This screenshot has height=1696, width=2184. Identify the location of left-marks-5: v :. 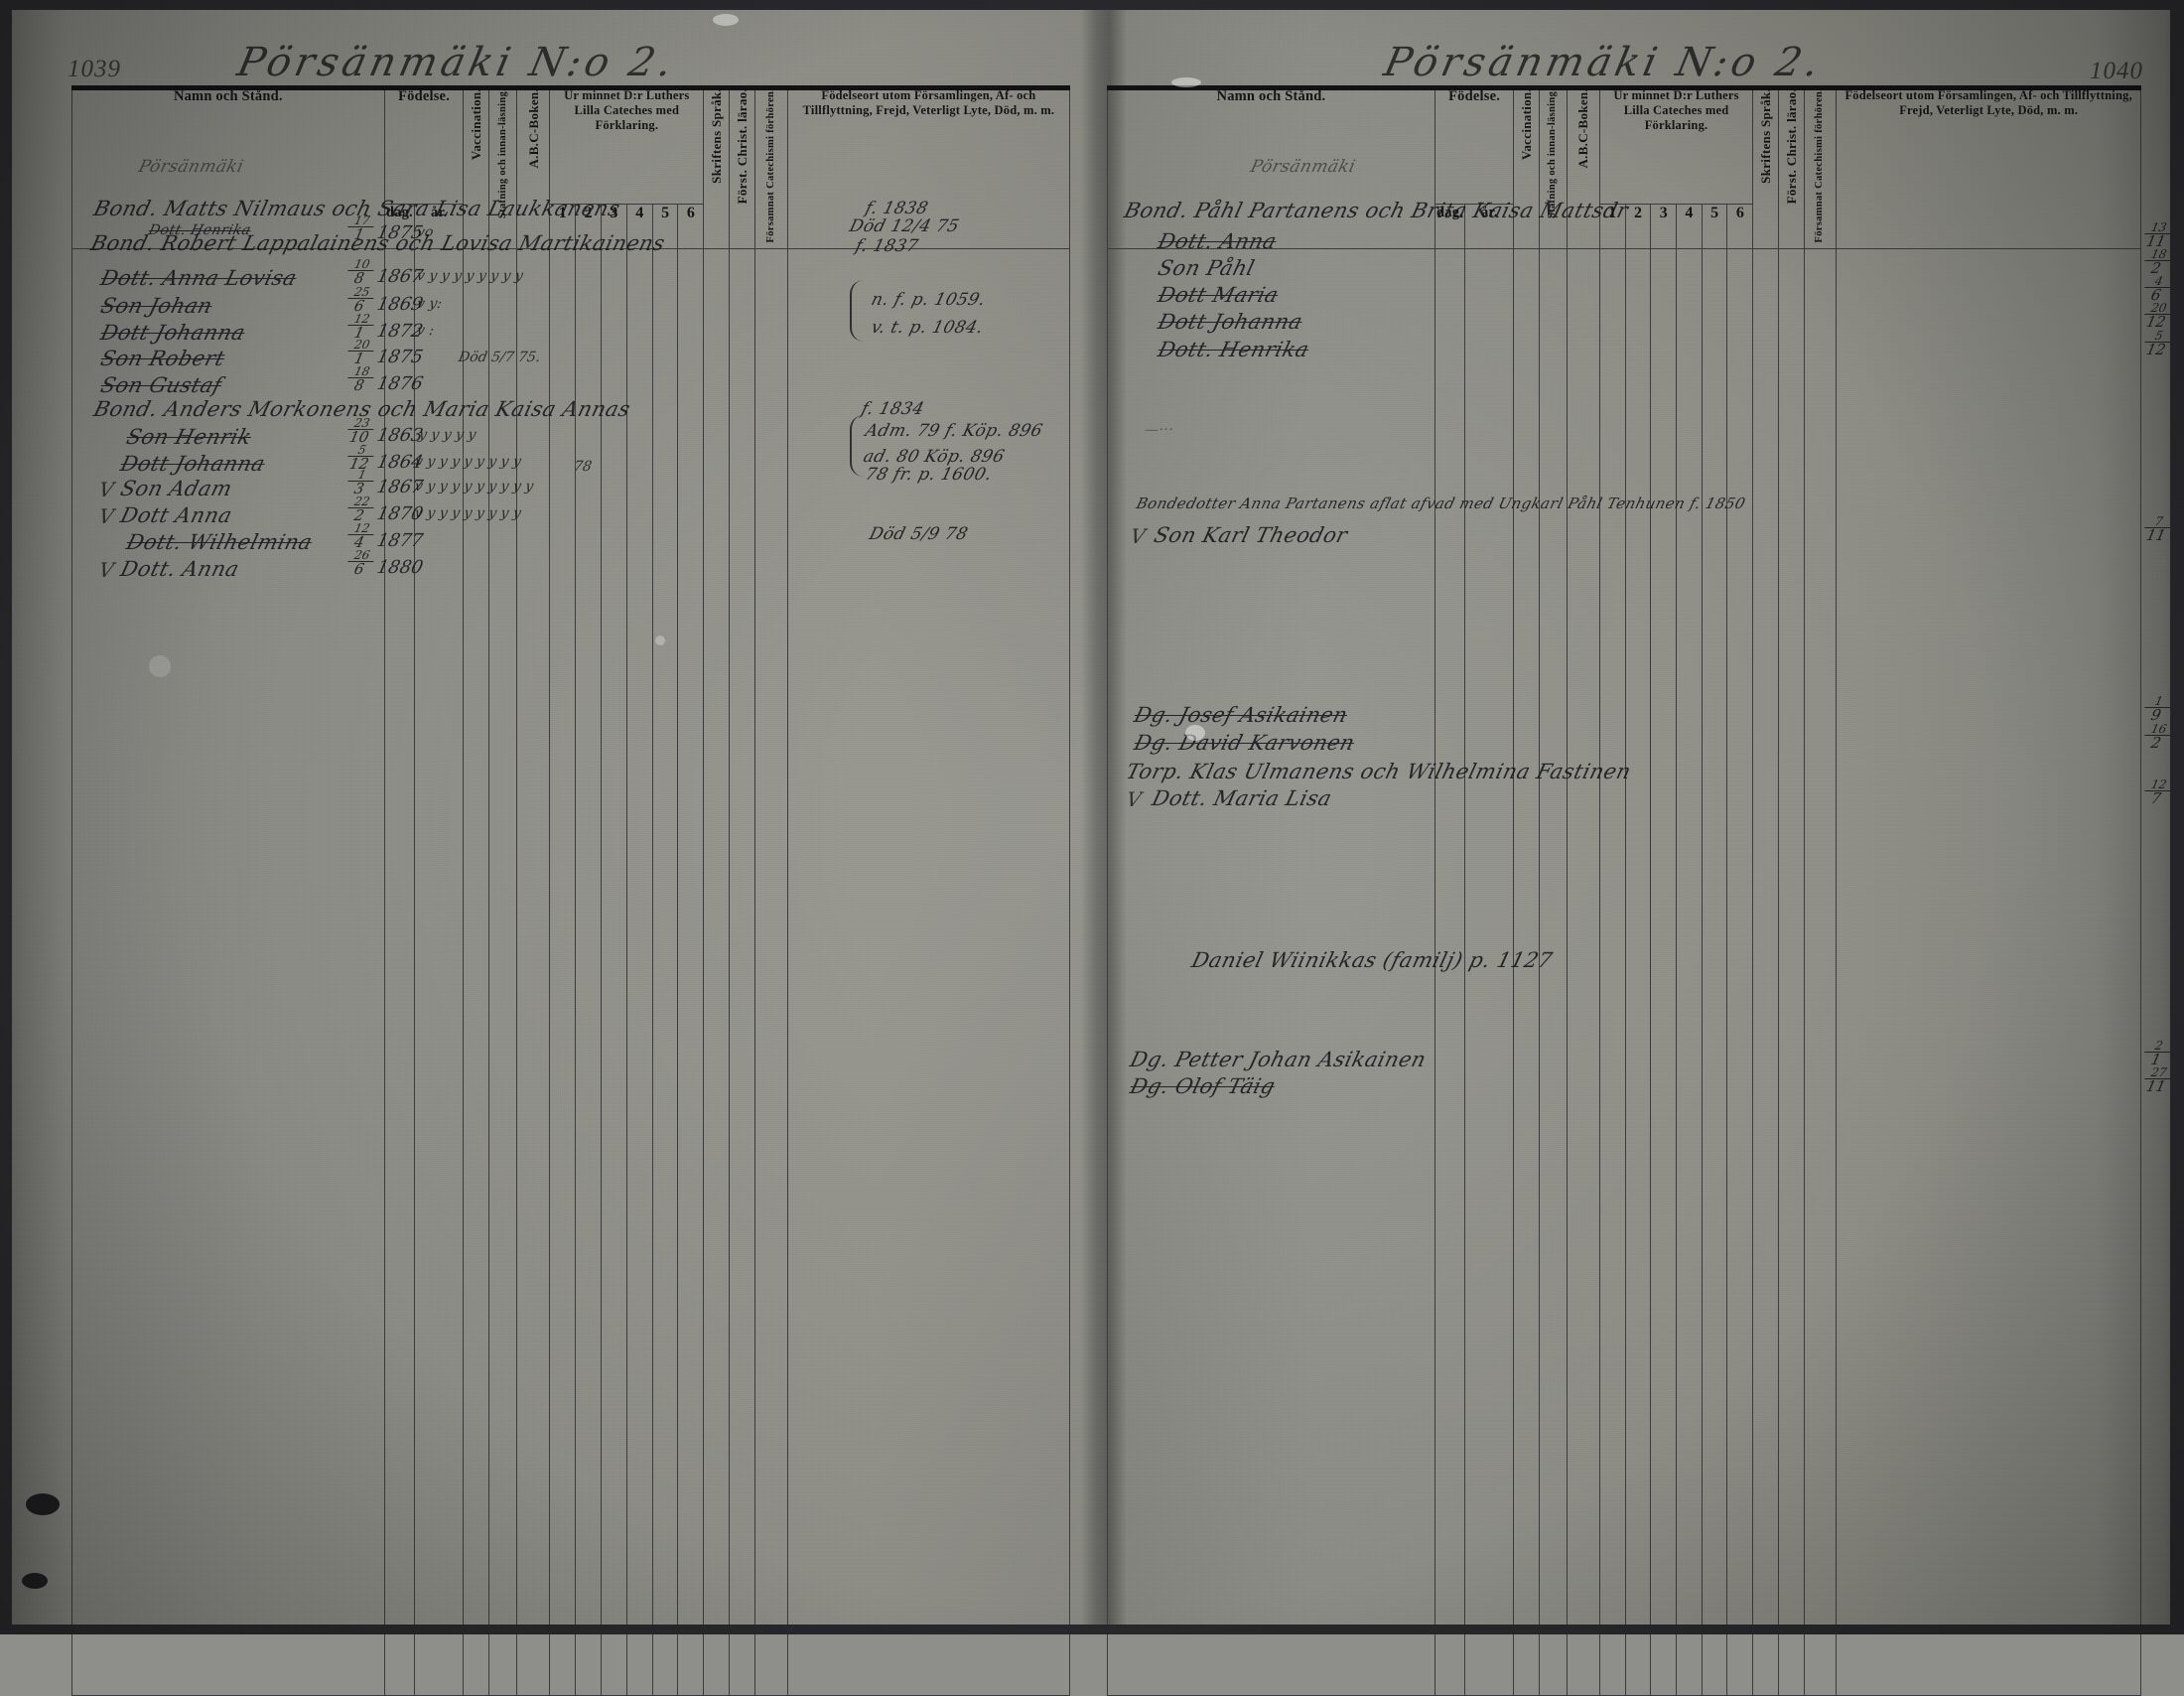
(425, 331).